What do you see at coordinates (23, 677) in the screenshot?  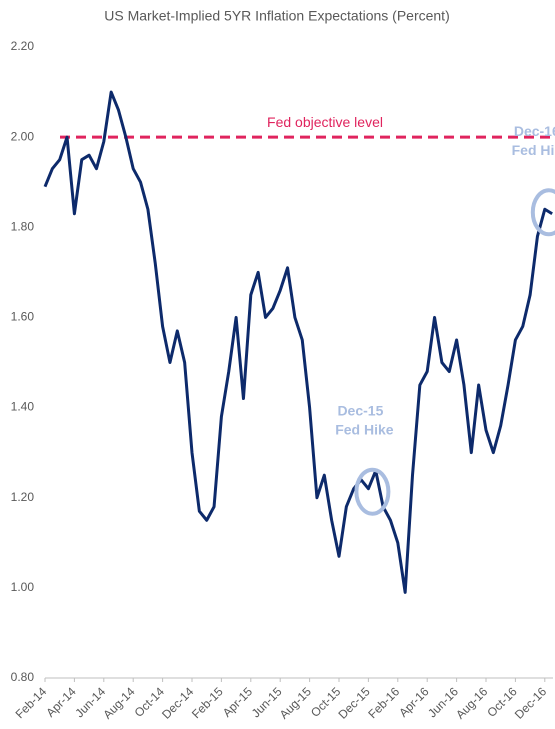 I see `y-tick-label: 0.80` at bounding box center [23, 677].